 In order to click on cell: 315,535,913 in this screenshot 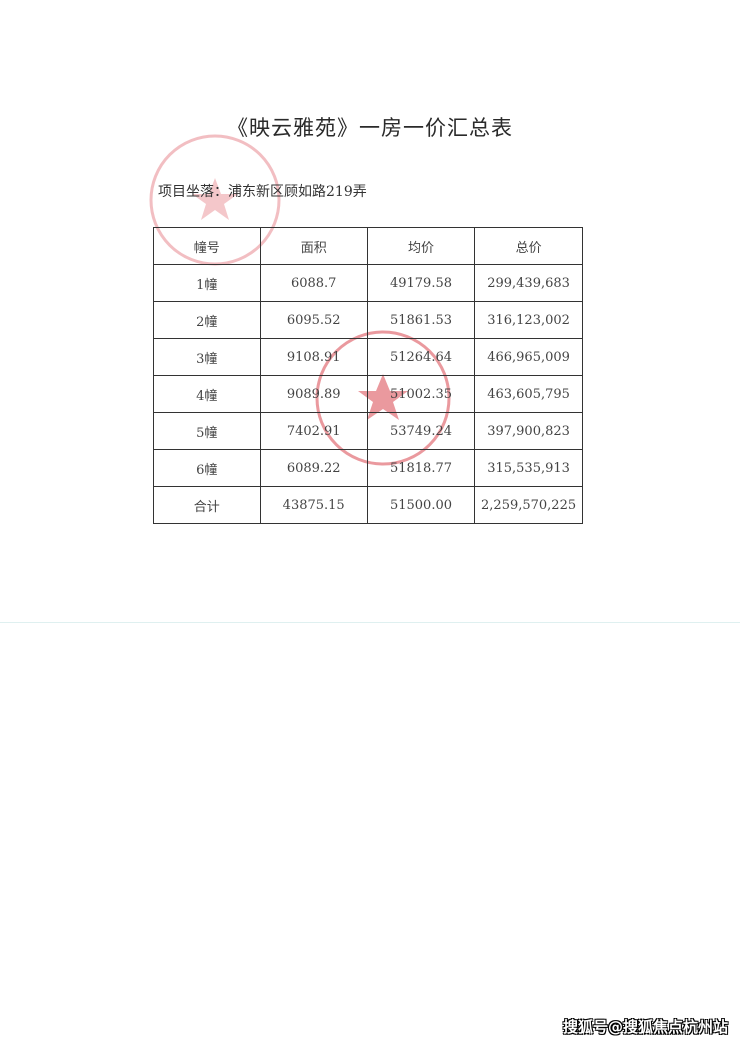, I will do `click(528, 468)`.